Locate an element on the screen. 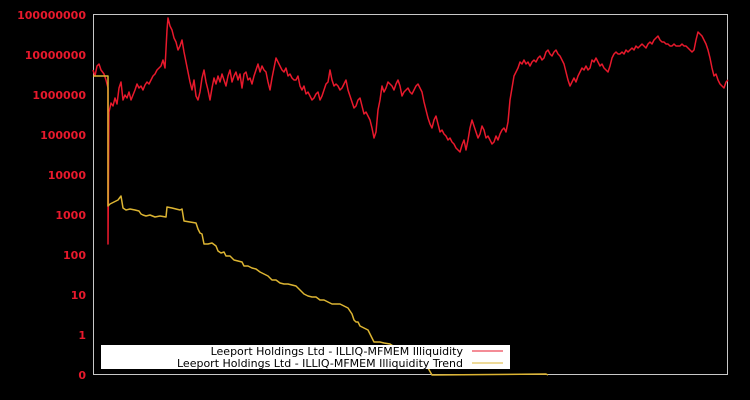  legend-box is located at coordinates (305, 357).